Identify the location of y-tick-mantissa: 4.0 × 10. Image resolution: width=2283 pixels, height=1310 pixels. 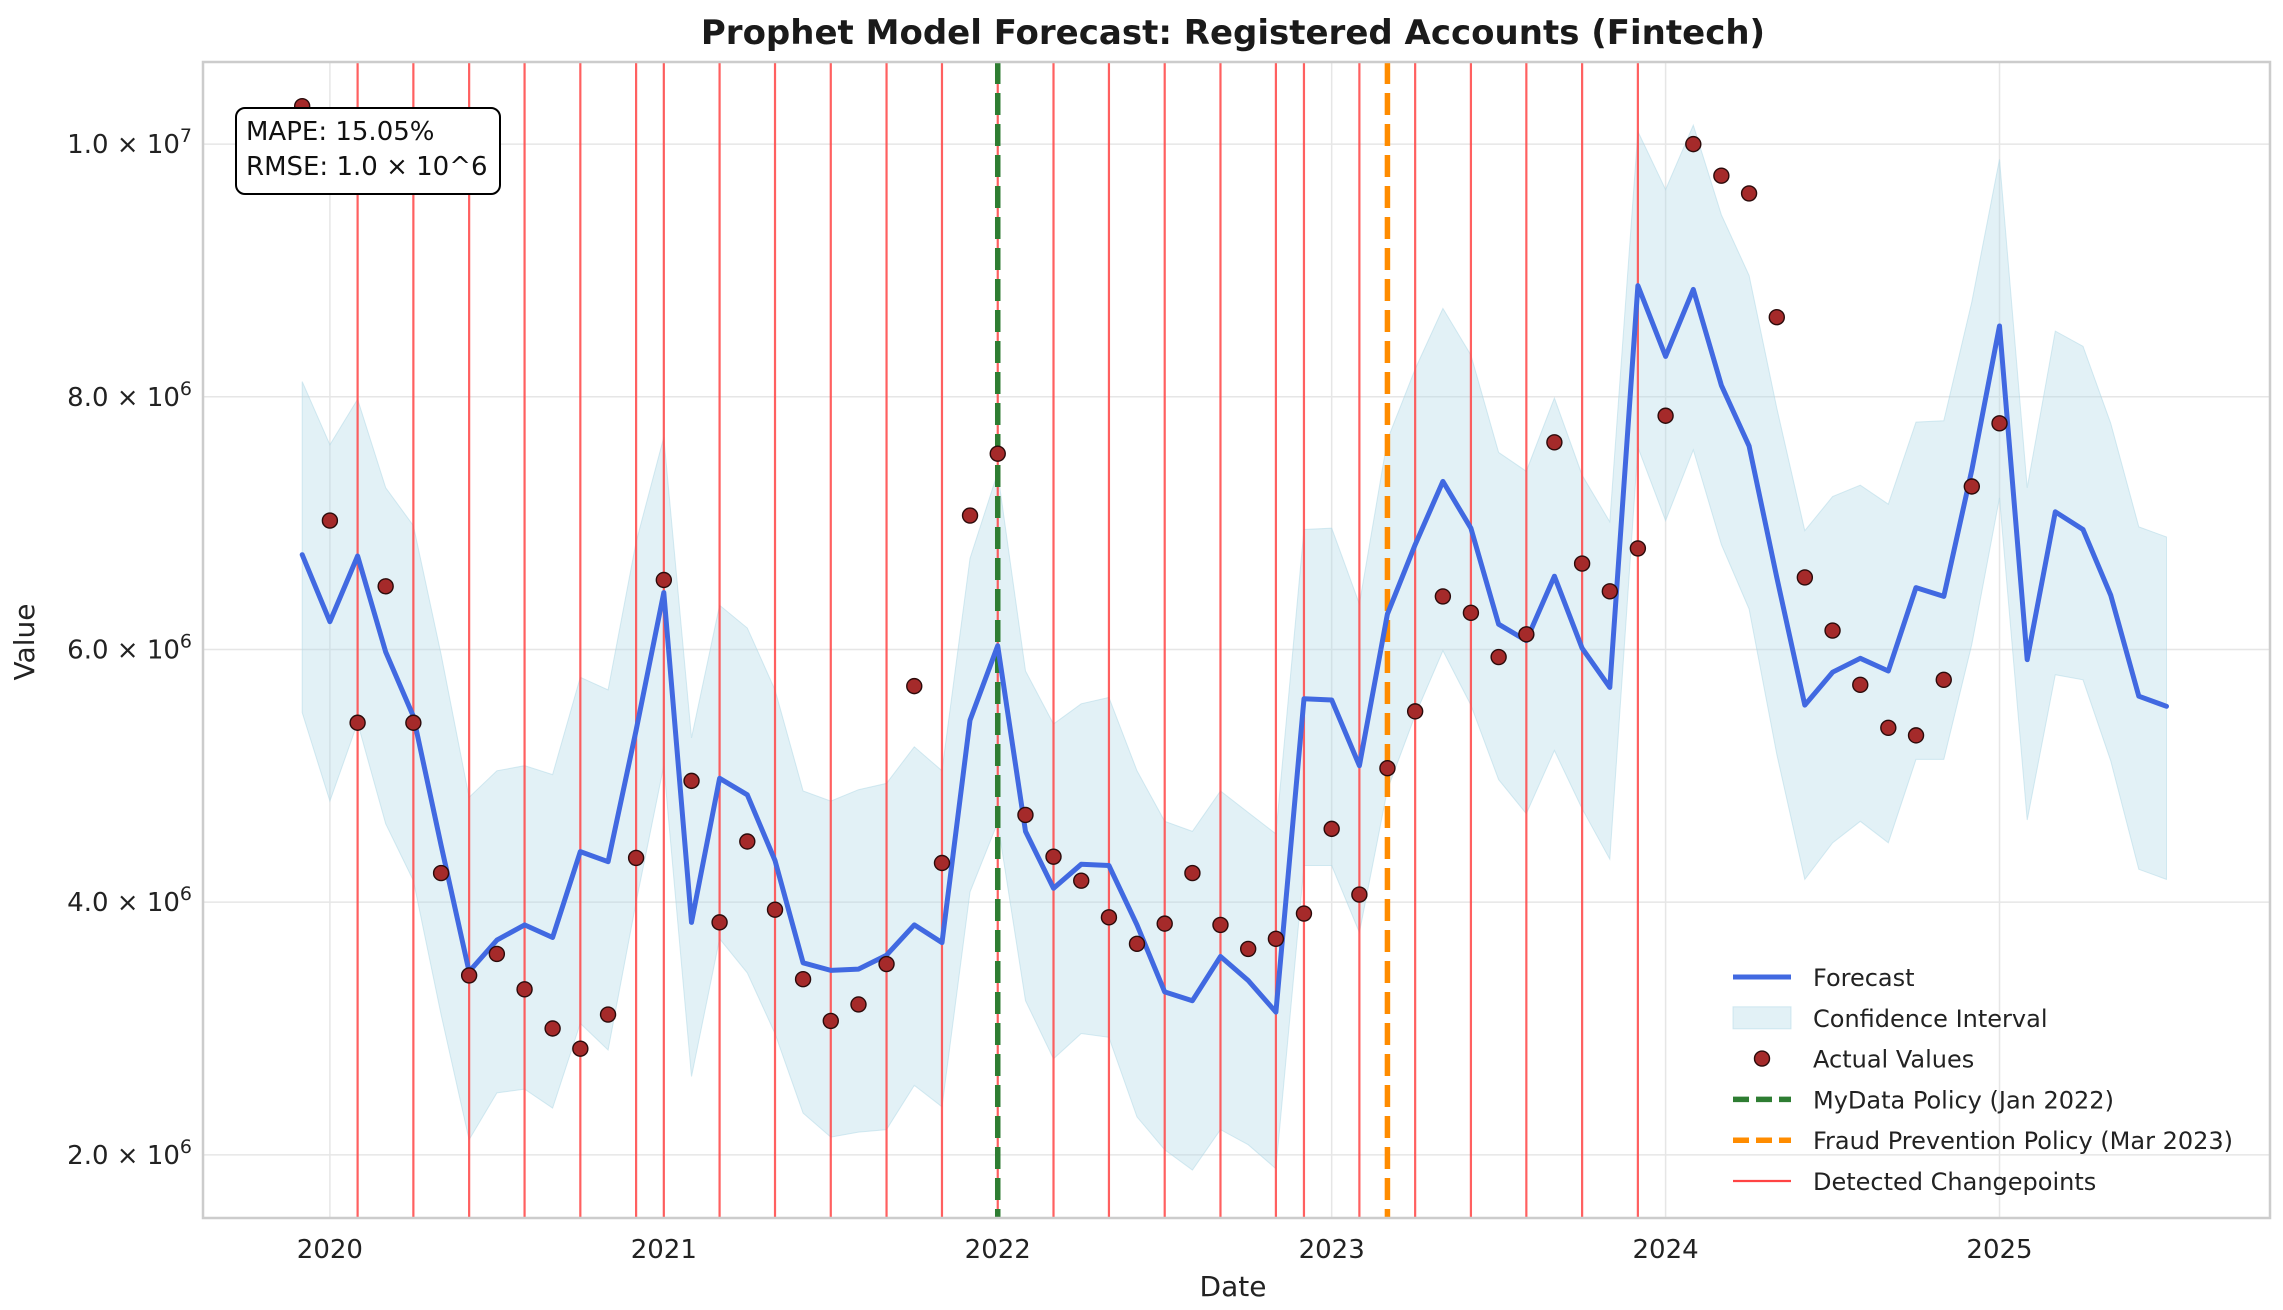
(123, 903).